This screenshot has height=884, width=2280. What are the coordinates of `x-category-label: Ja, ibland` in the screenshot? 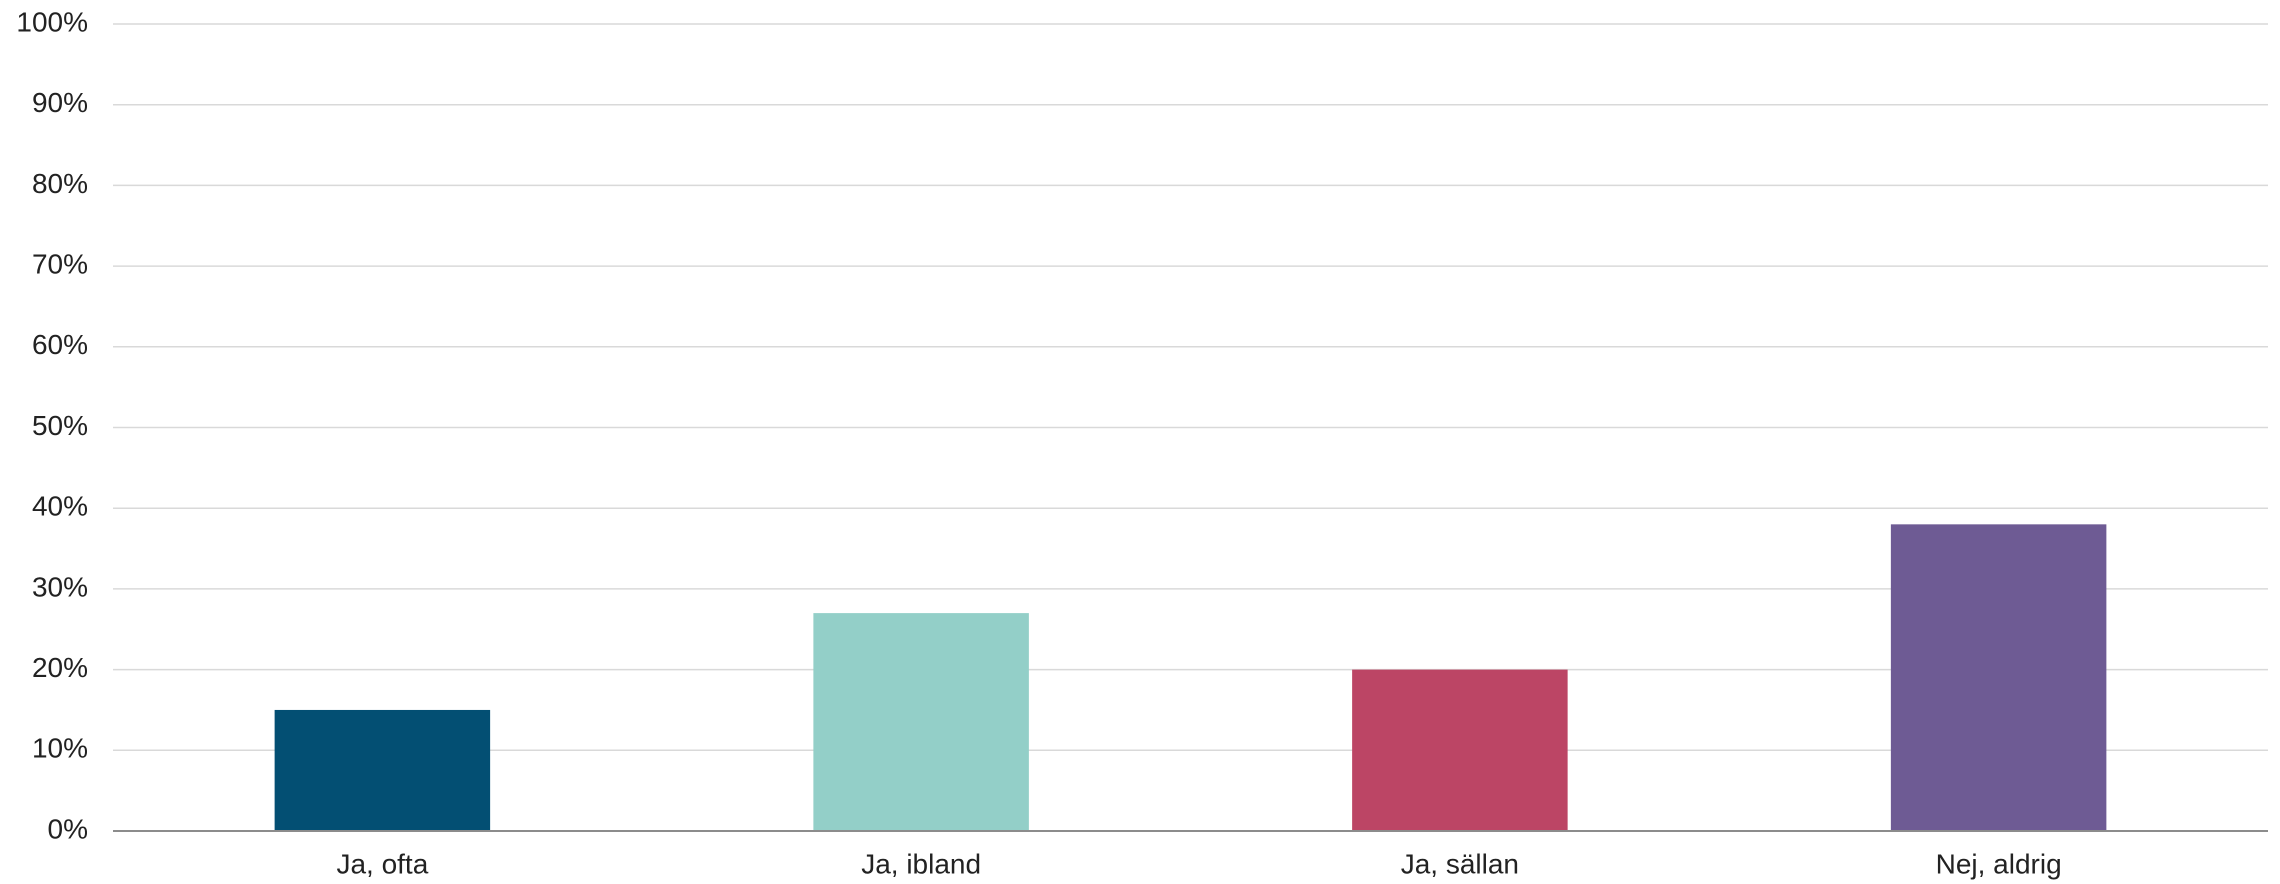 It's located at (921, 863).